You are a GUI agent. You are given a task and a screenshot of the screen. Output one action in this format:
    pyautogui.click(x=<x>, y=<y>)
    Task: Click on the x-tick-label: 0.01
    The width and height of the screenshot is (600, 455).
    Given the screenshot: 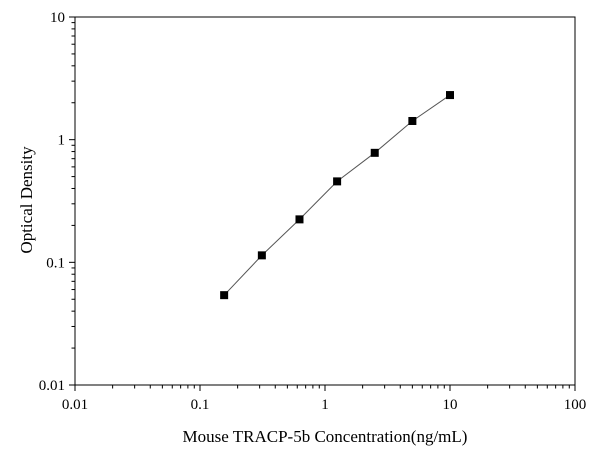 What is the action you would take?
    pyautogui.click(x=75, y=405)
    